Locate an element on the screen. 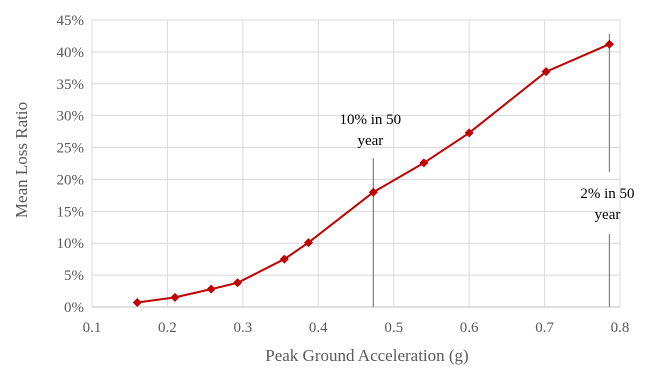 This screenshot has height=371, width=647. x-tick-label: 0.3 is located at coordinates (242, 328).